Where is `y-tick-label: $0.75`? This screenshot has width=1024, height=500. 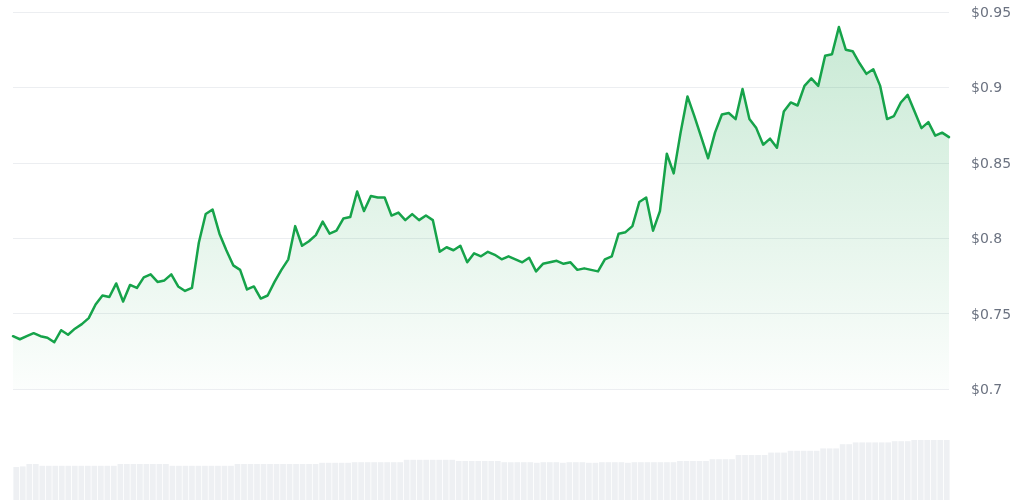
y-tick-label: $0.75 is located at coordinates (991, 313).